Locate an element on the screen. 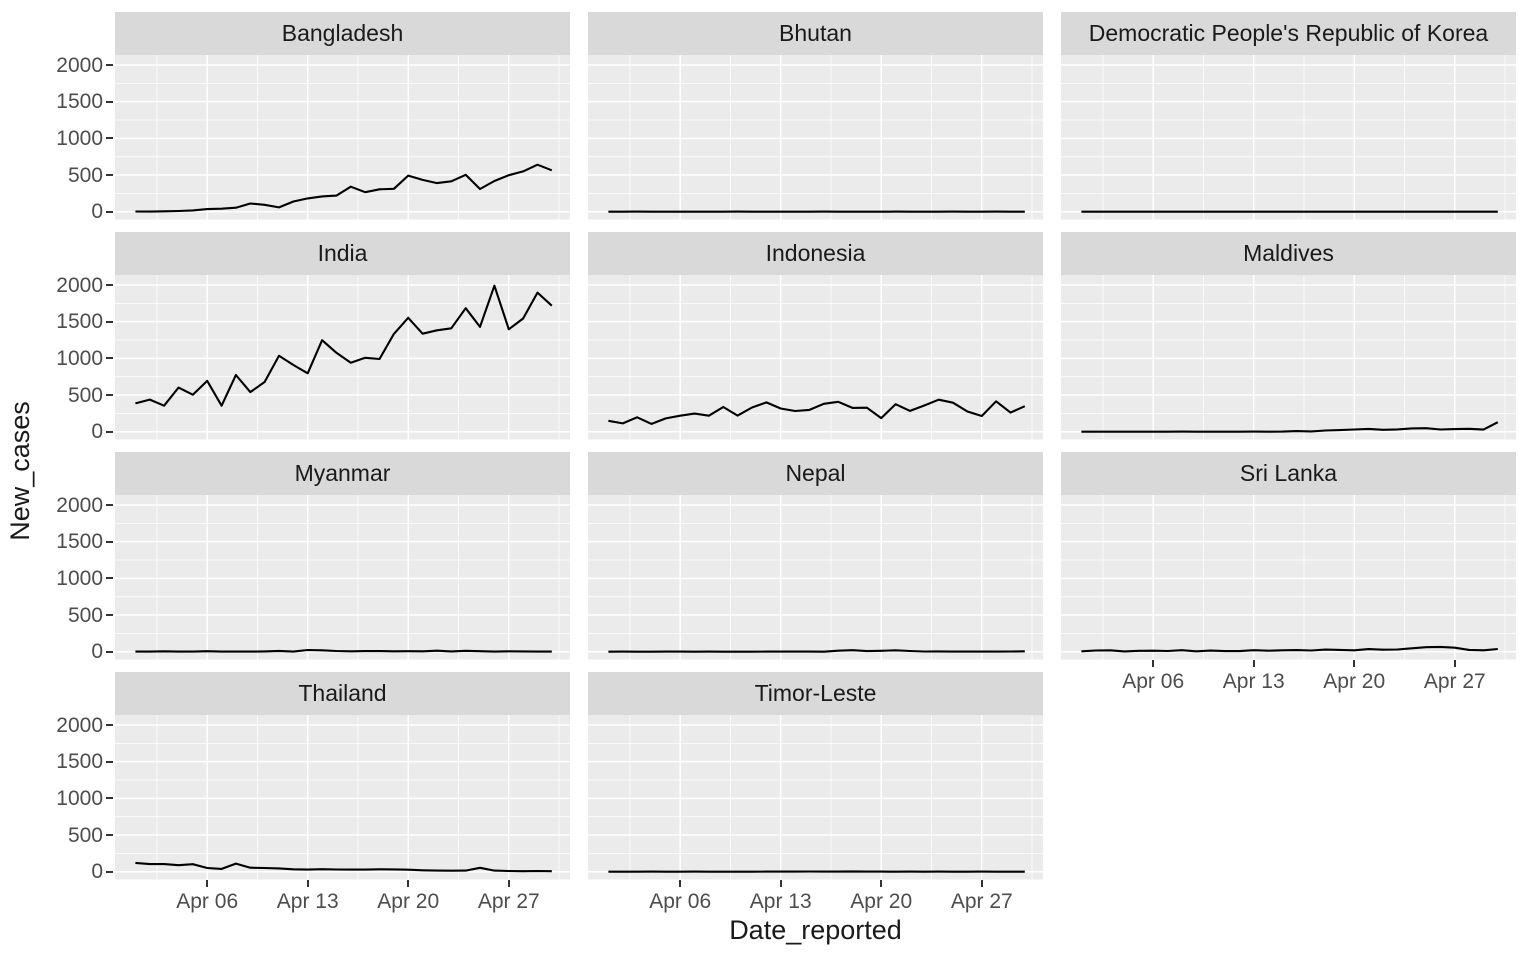 This screenshot has height=960, width=1536. facet-bangladesh: Bangladesh is located at coordinates (342, 116).